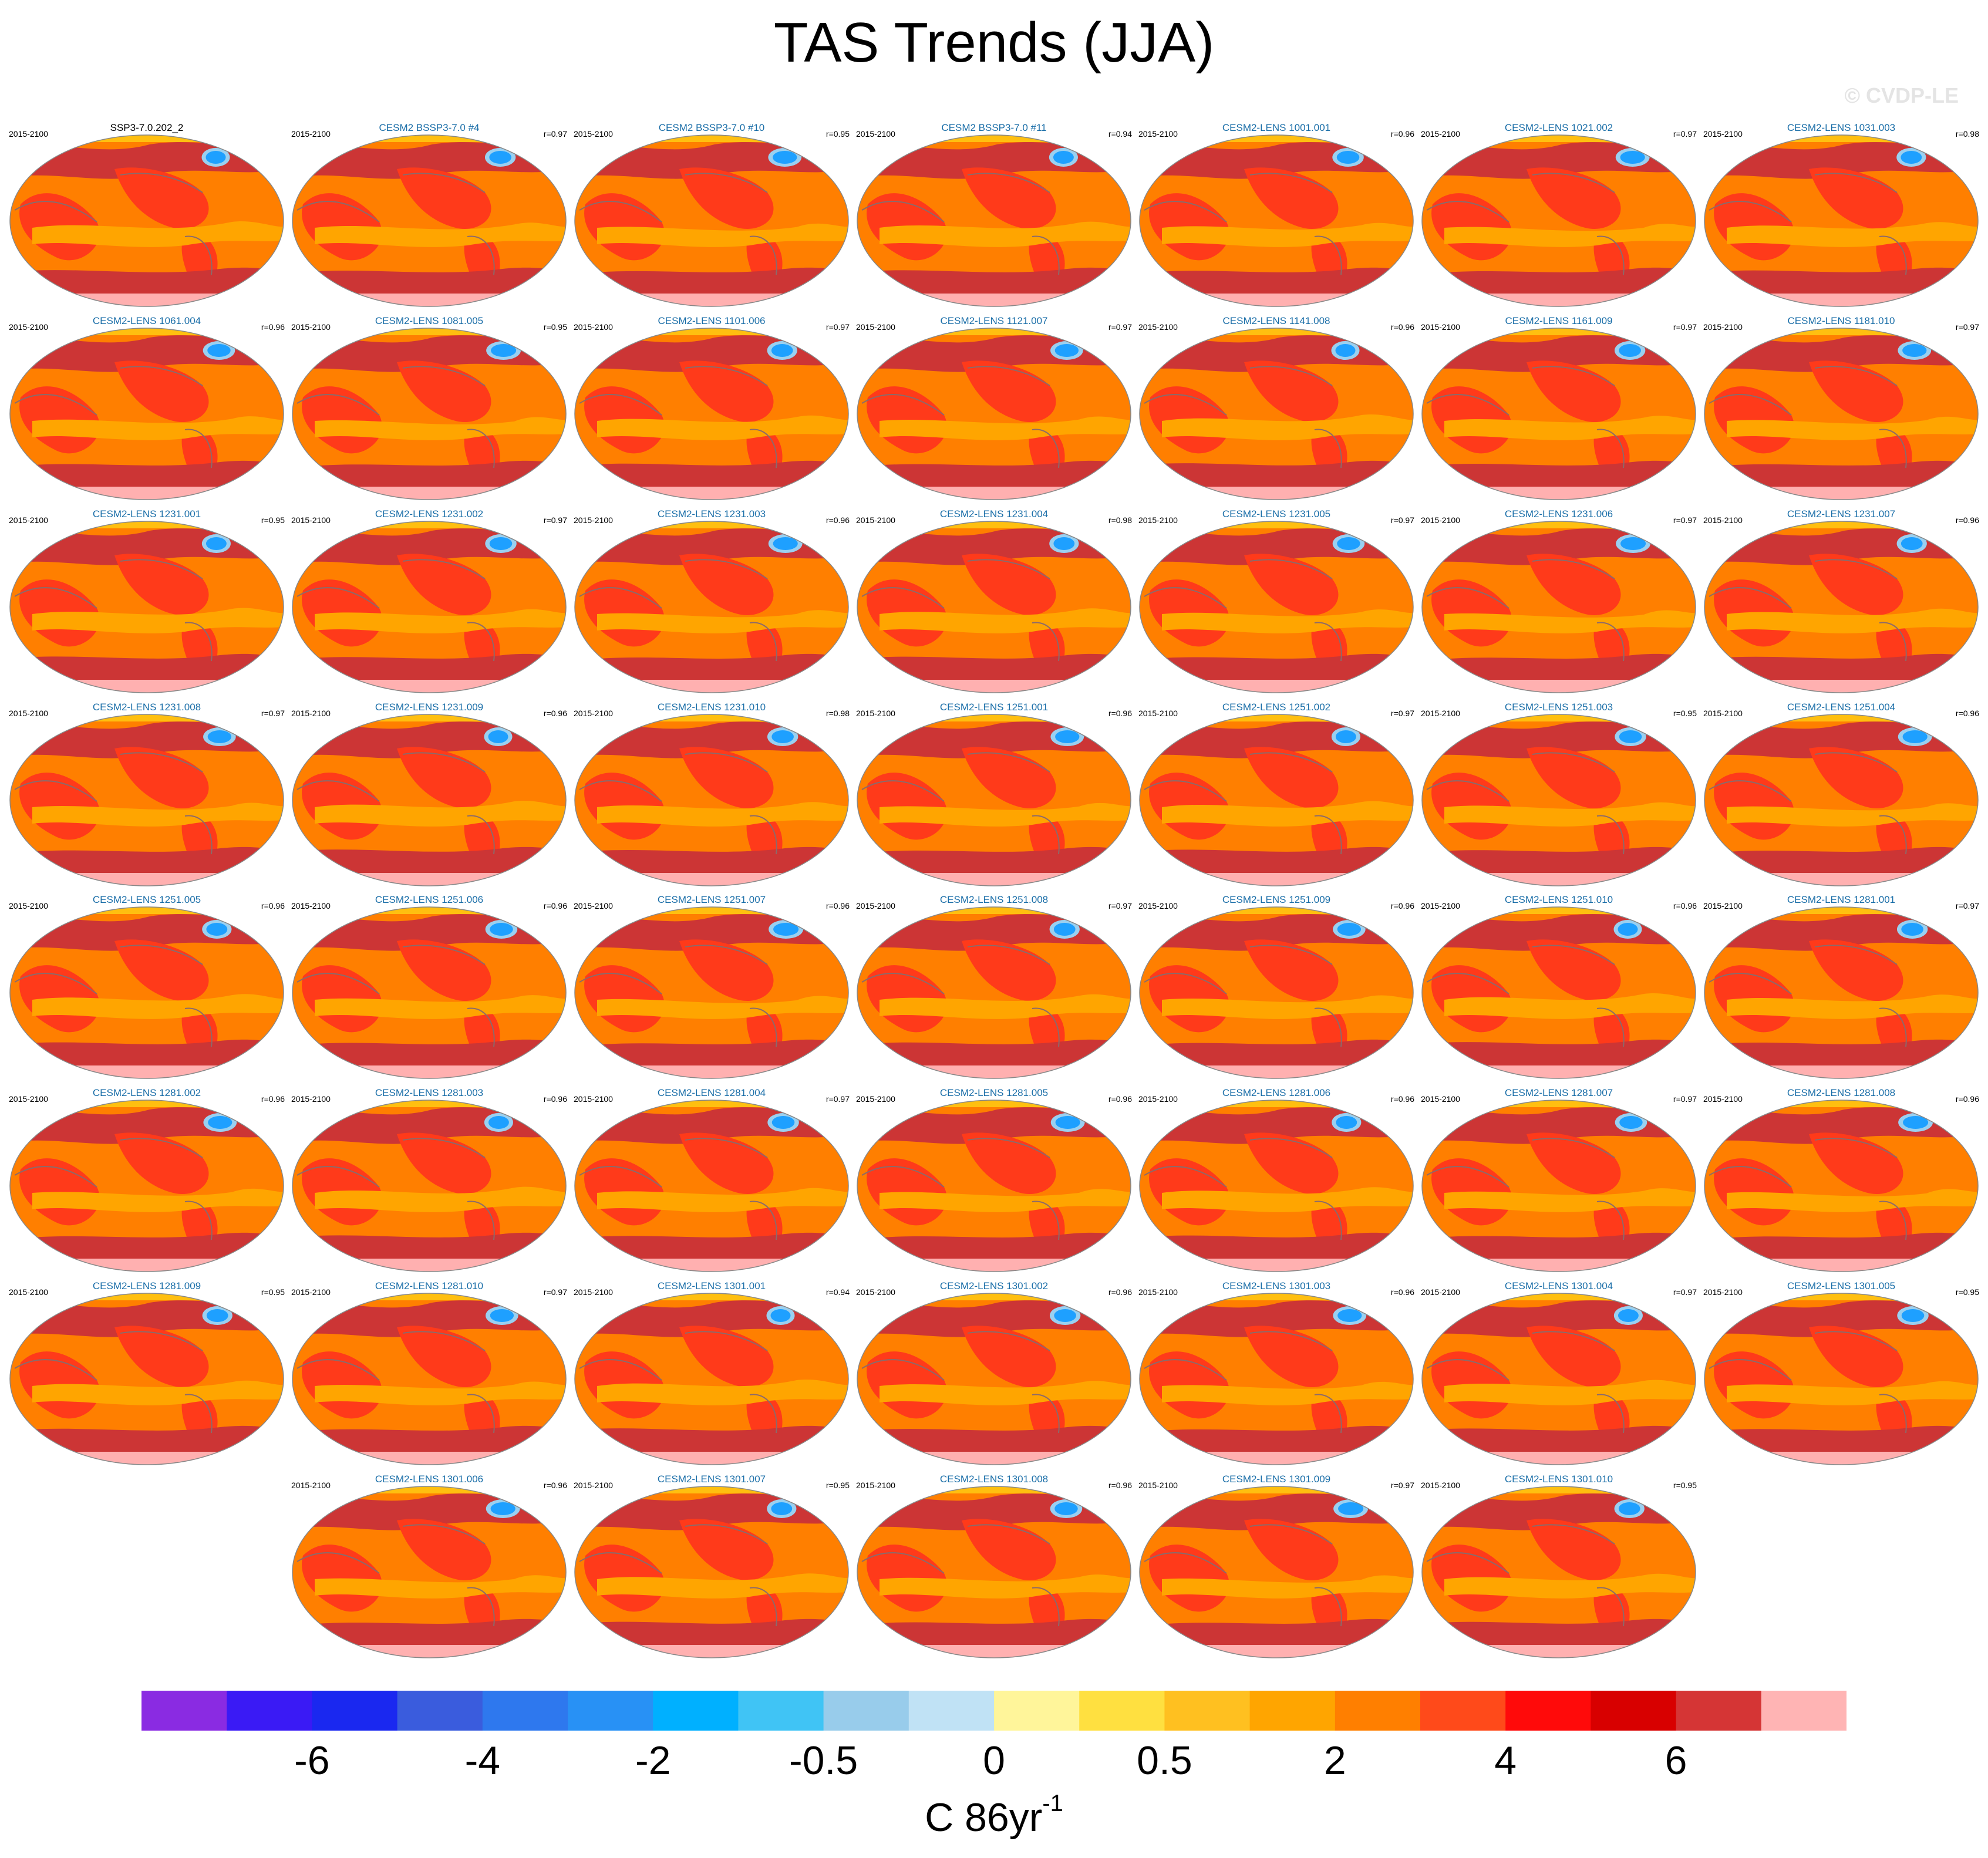 Image resolution: width=1988 pixels, height=1858 pixels. I want to click on units-exponent: -1, so click(1053, 1803).